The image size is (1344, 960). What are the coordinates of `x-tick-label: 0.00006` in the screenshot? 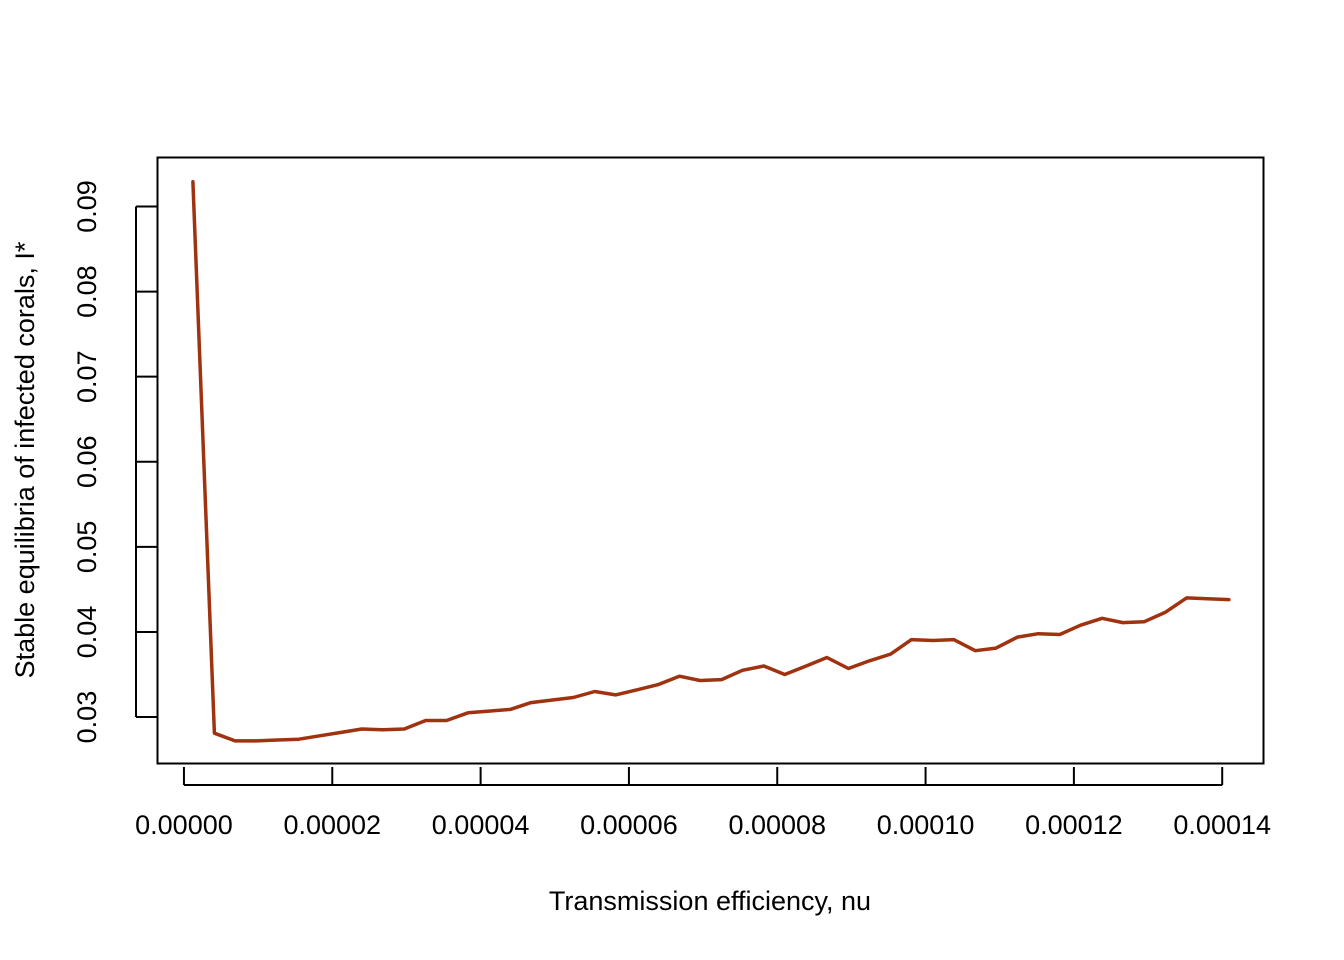 It's located at (629, 825).